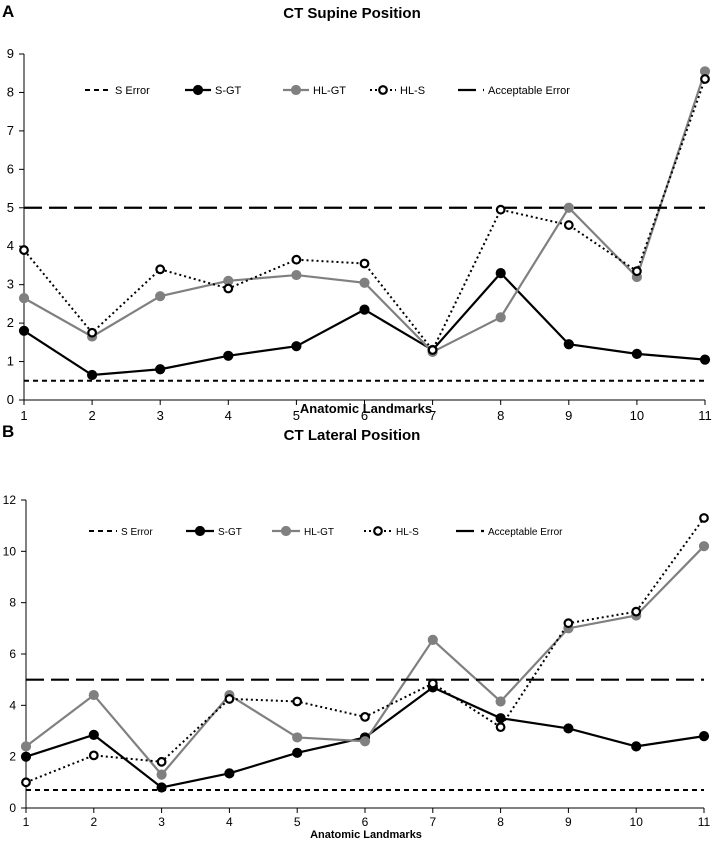 Image resolution: width=712 pixels, height=849 pixels. I want to click on chart-a-xlabel: Anatomic Landmarks, so click(366, 408).